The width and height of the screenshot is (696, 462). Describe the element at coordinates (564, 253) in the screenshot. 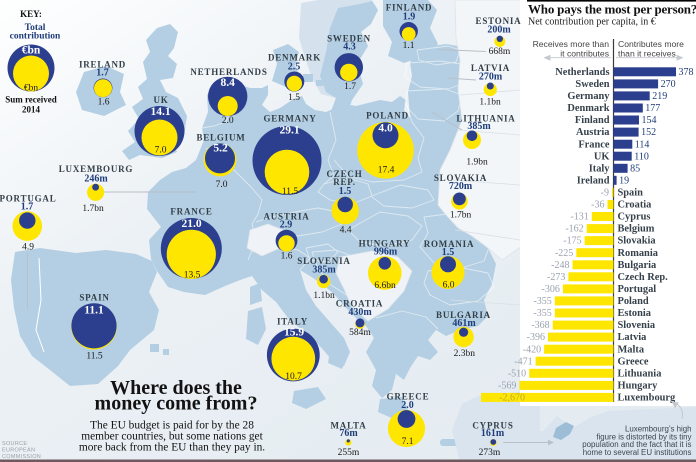

I see `svg-text: -225` at that location.